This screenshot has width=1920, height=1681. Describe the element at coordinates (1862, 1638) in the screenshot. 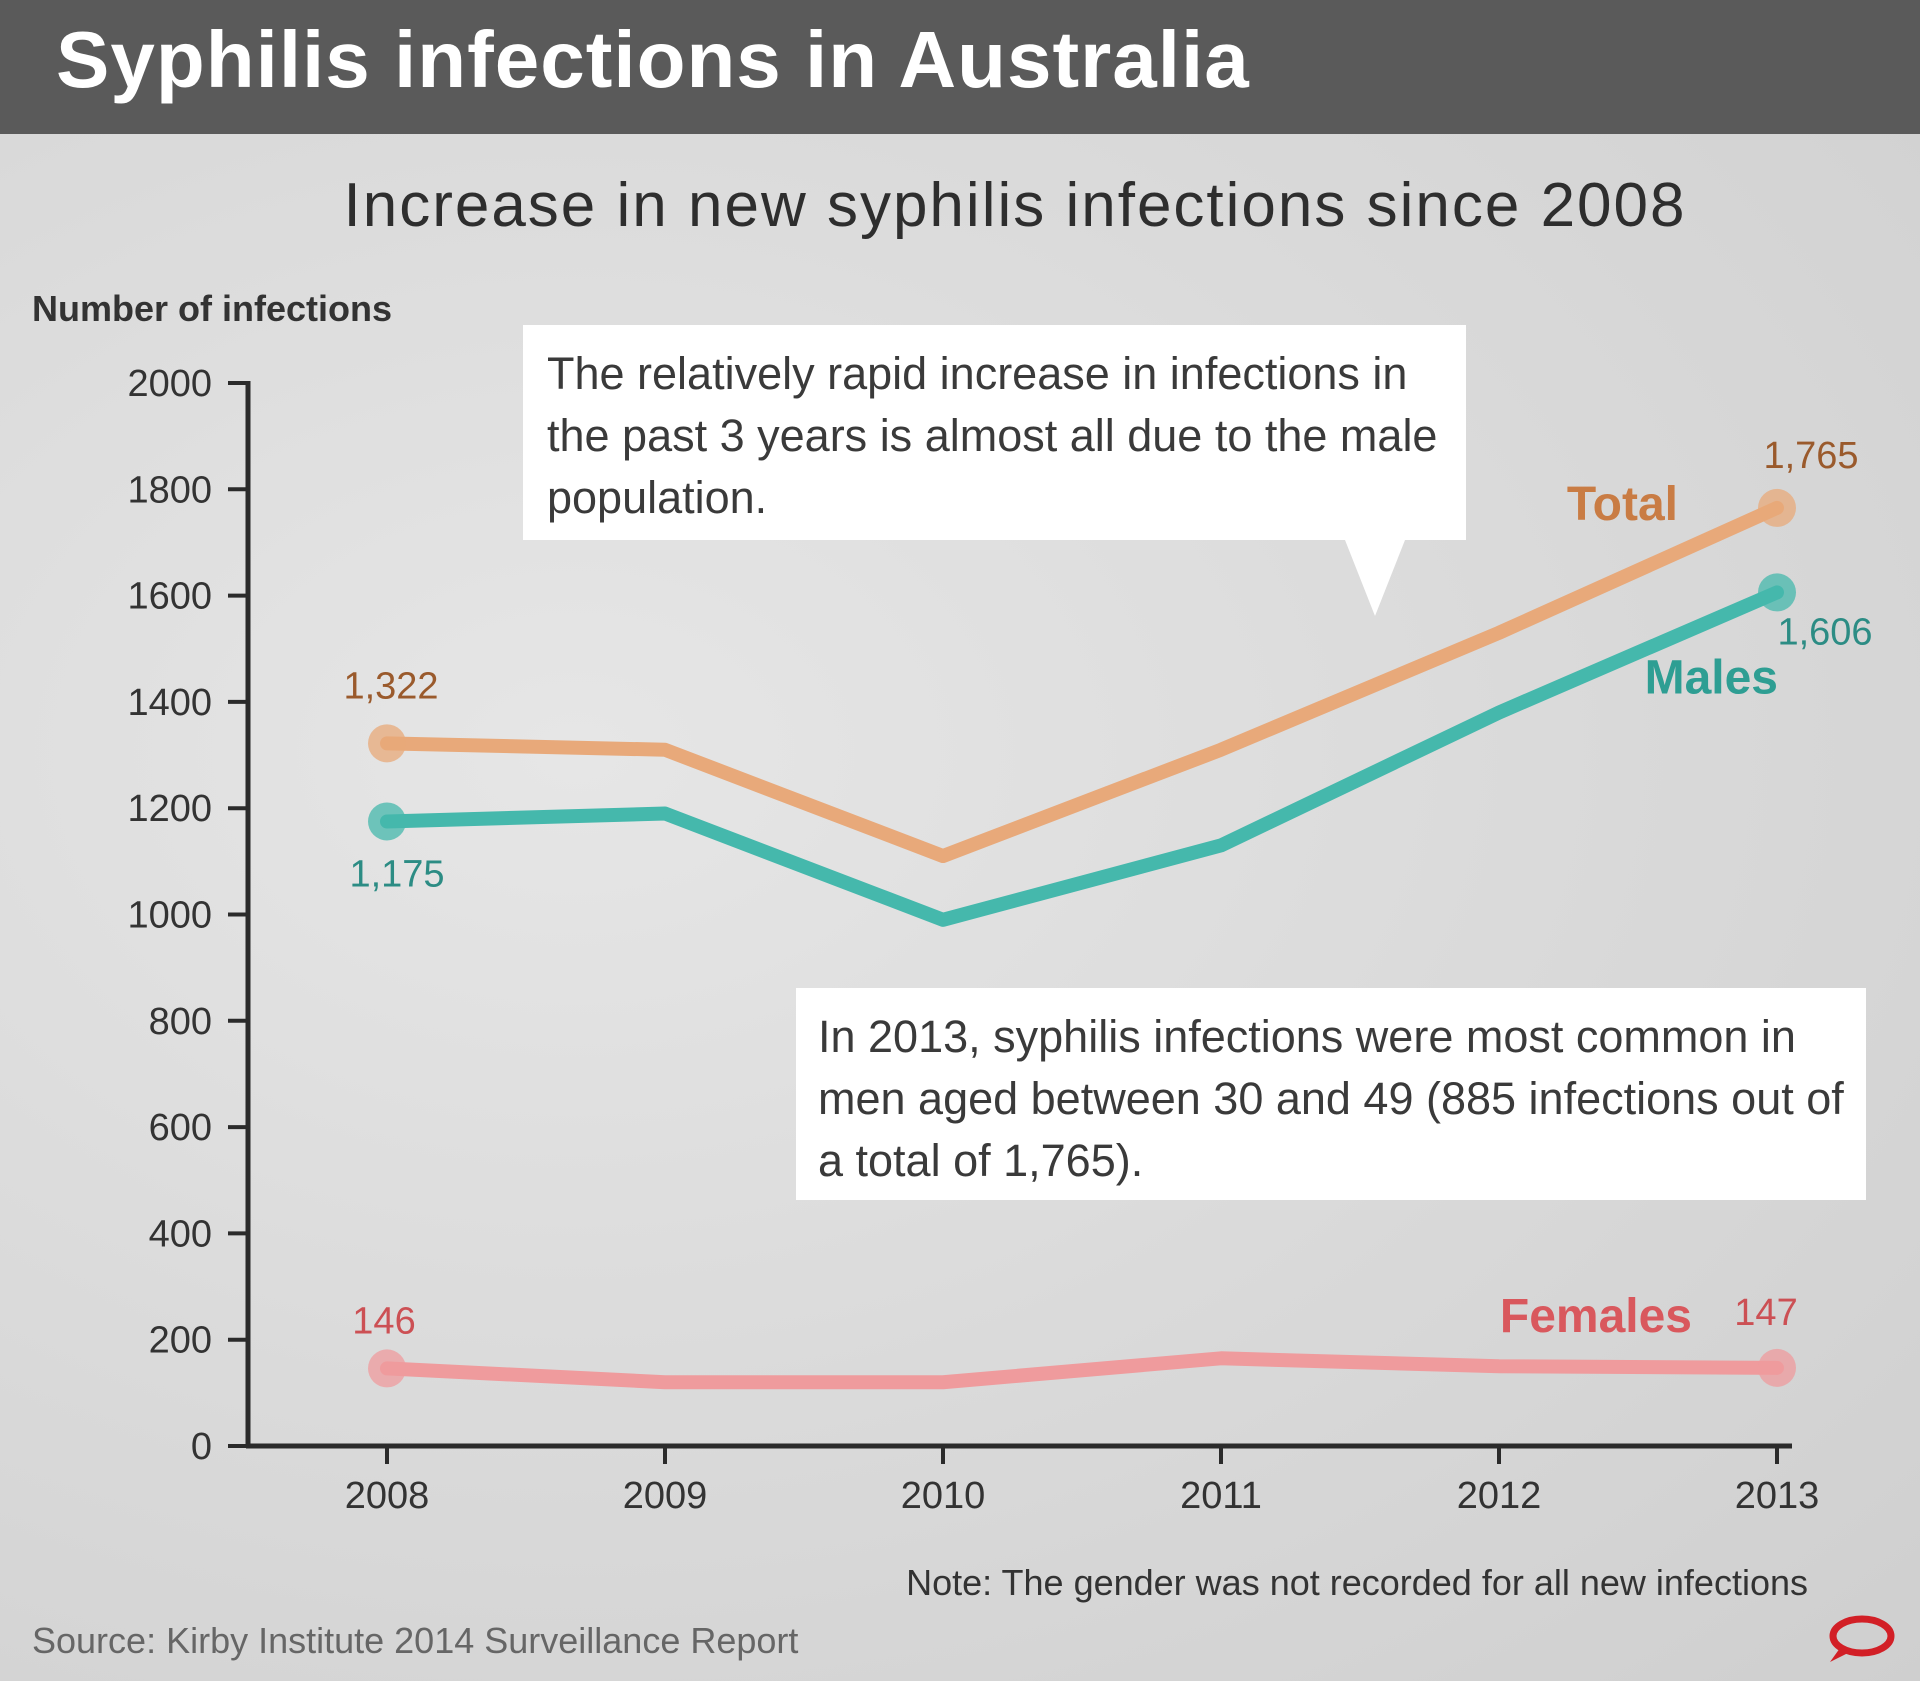

I see `publisher-logo-icon` at that location.